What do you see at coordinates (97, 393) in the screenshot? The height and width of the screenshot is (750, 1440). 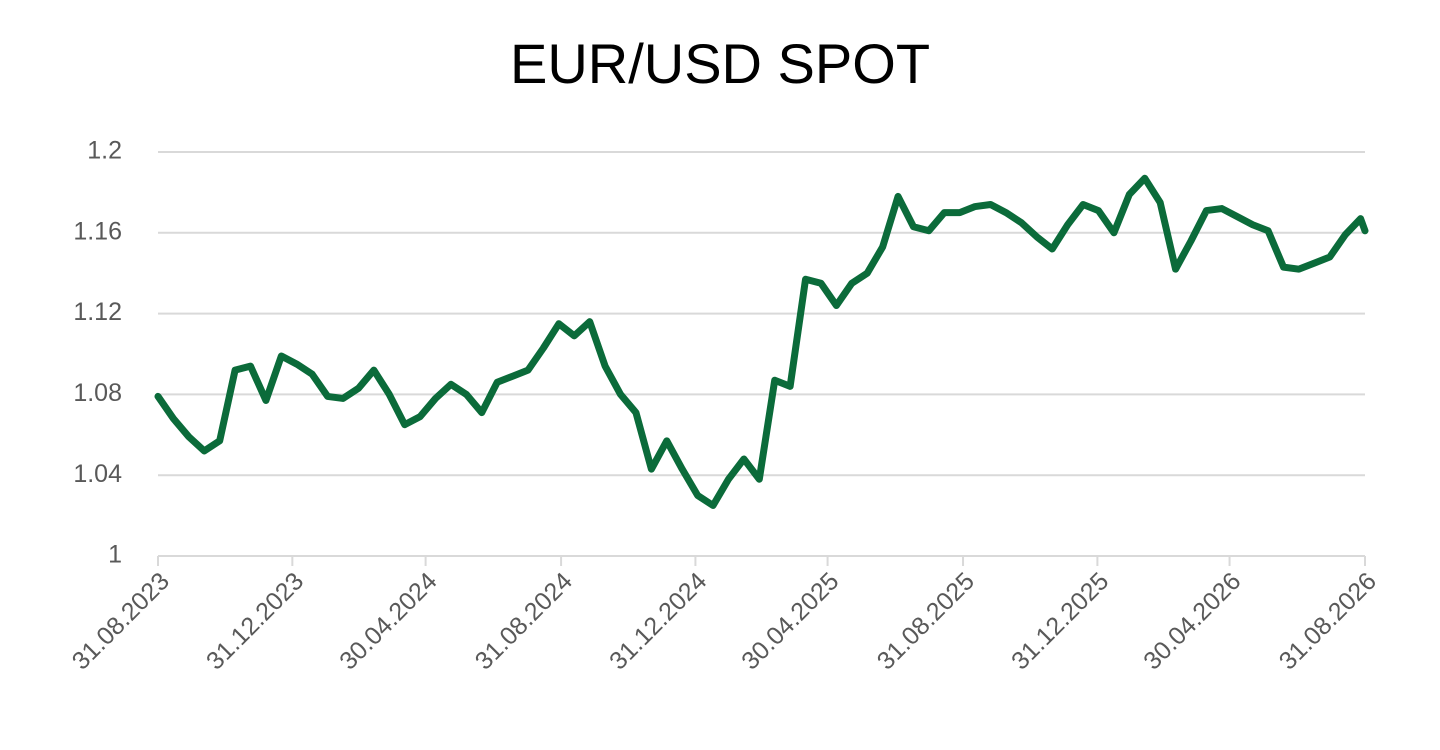 I see `y-tick-label: 1.08` at bounding box center [97, 393].